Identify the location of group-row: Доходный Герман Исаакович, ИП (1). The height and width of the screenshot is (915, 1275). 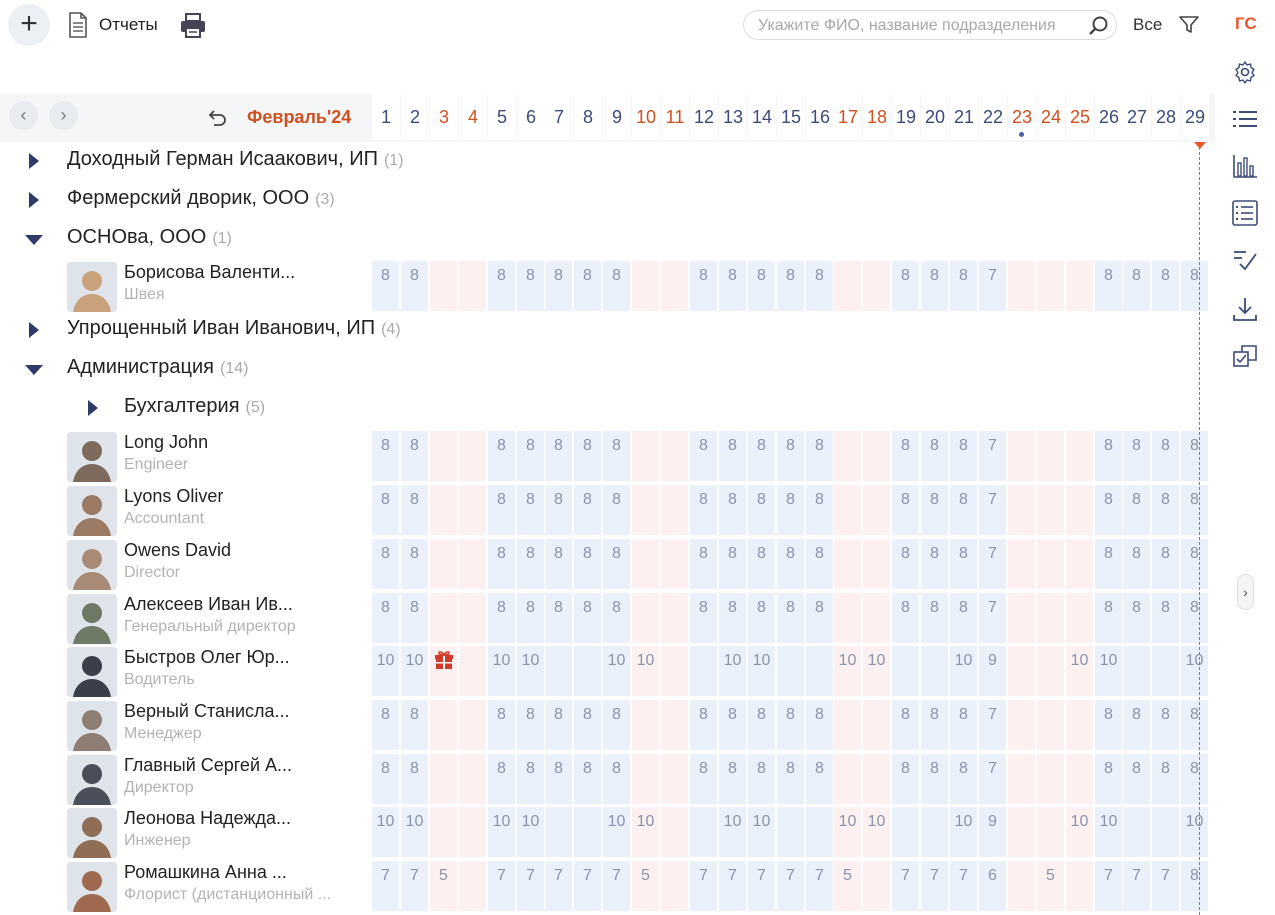
(607, 161).